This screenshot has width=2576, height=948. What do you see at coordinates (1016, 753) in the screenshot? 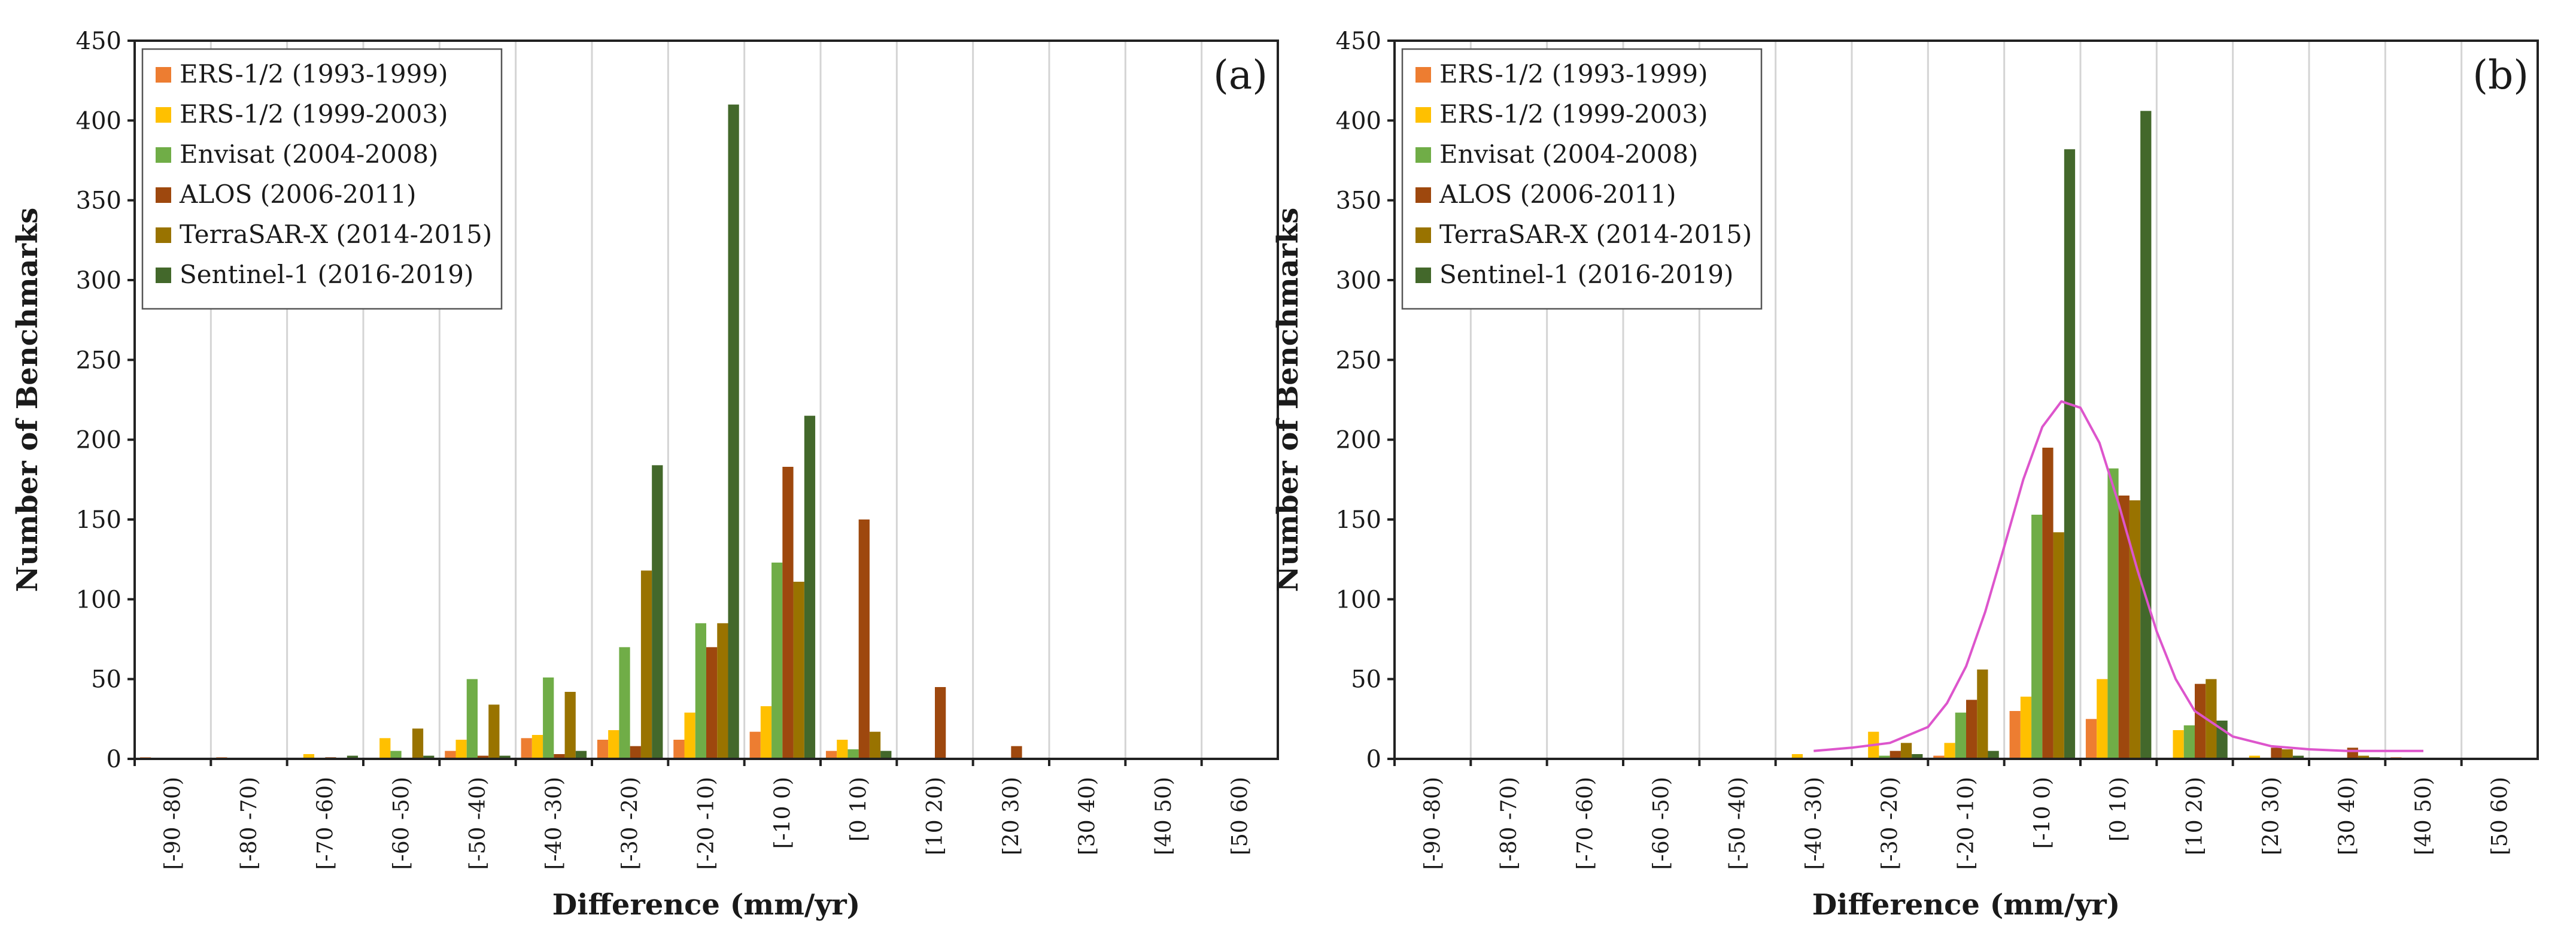
I see `bar-alos-2006-2011--11` at bounding box center [1016, 753].